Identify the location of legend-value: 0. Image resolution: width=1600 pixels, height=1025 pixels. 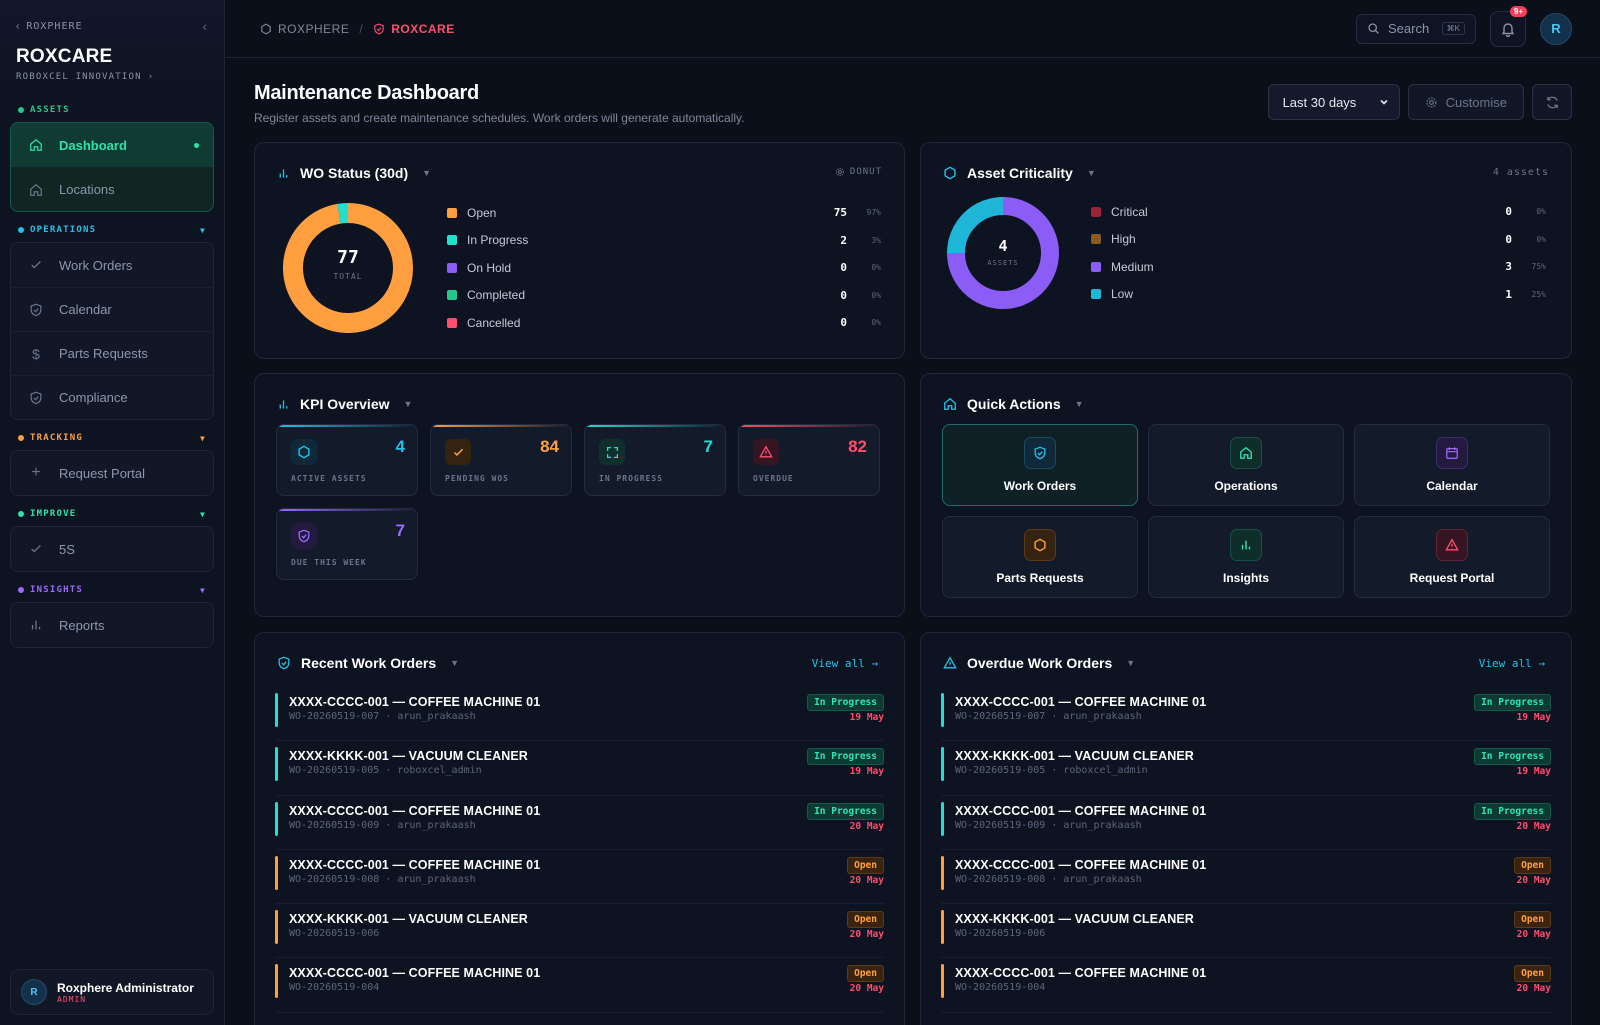
(1508, 239).